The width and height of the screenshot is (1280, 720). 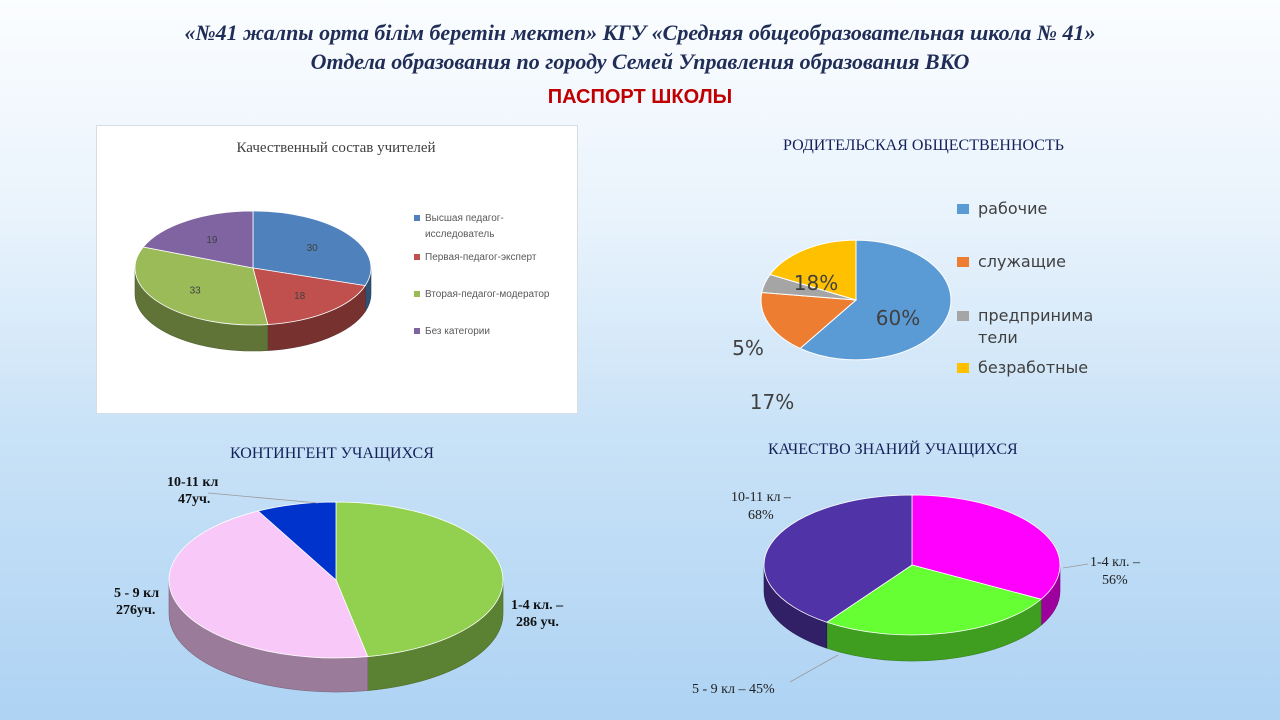 I want to click on teachers-data-label: 30, so click(x=313, y=248).